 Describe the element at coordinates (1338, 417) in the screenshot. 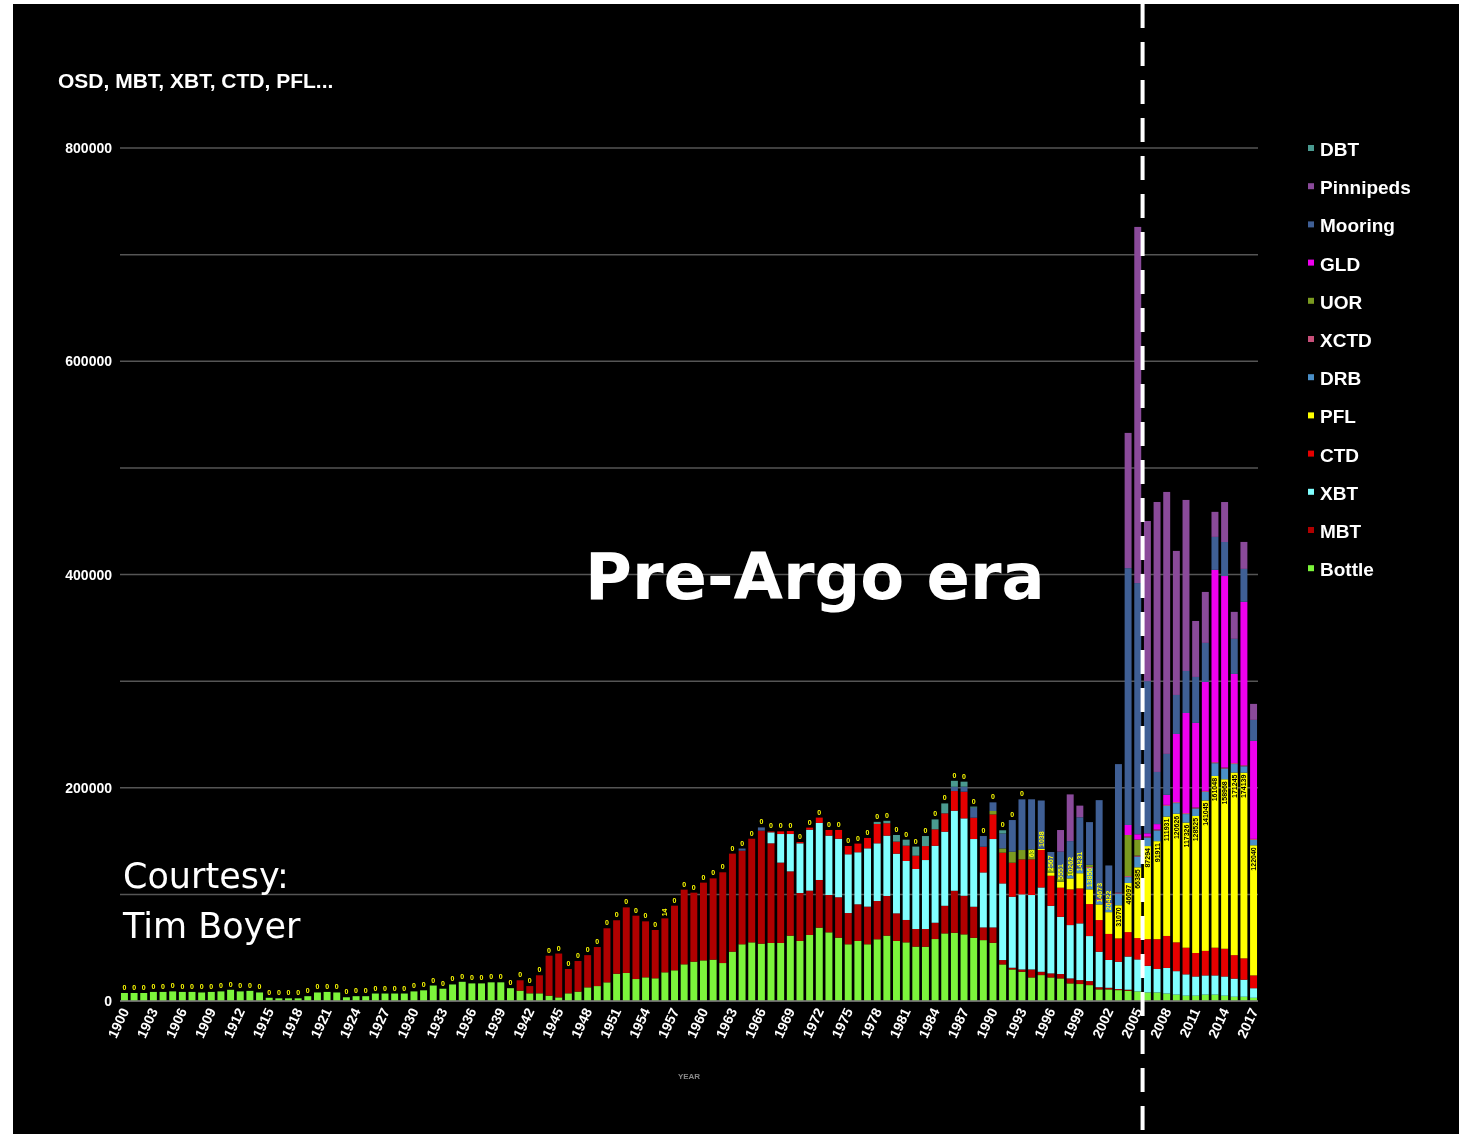

I see `legend-label: PFL` at that location.